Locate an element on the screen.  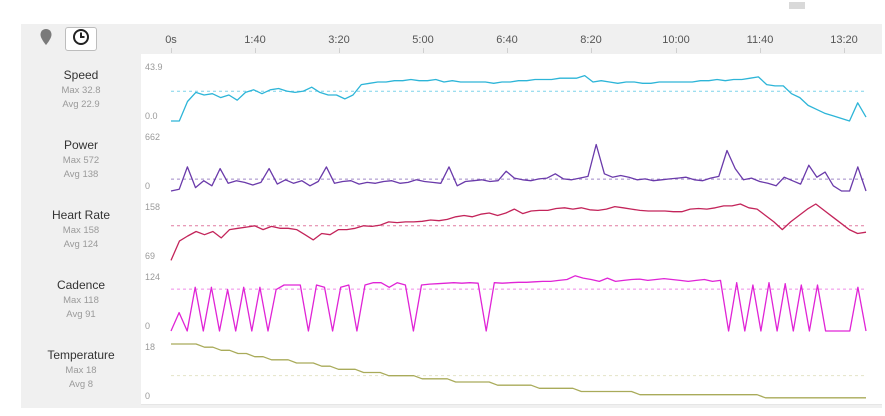
time-tick: 8:20 is located at coordinates (591, 40).